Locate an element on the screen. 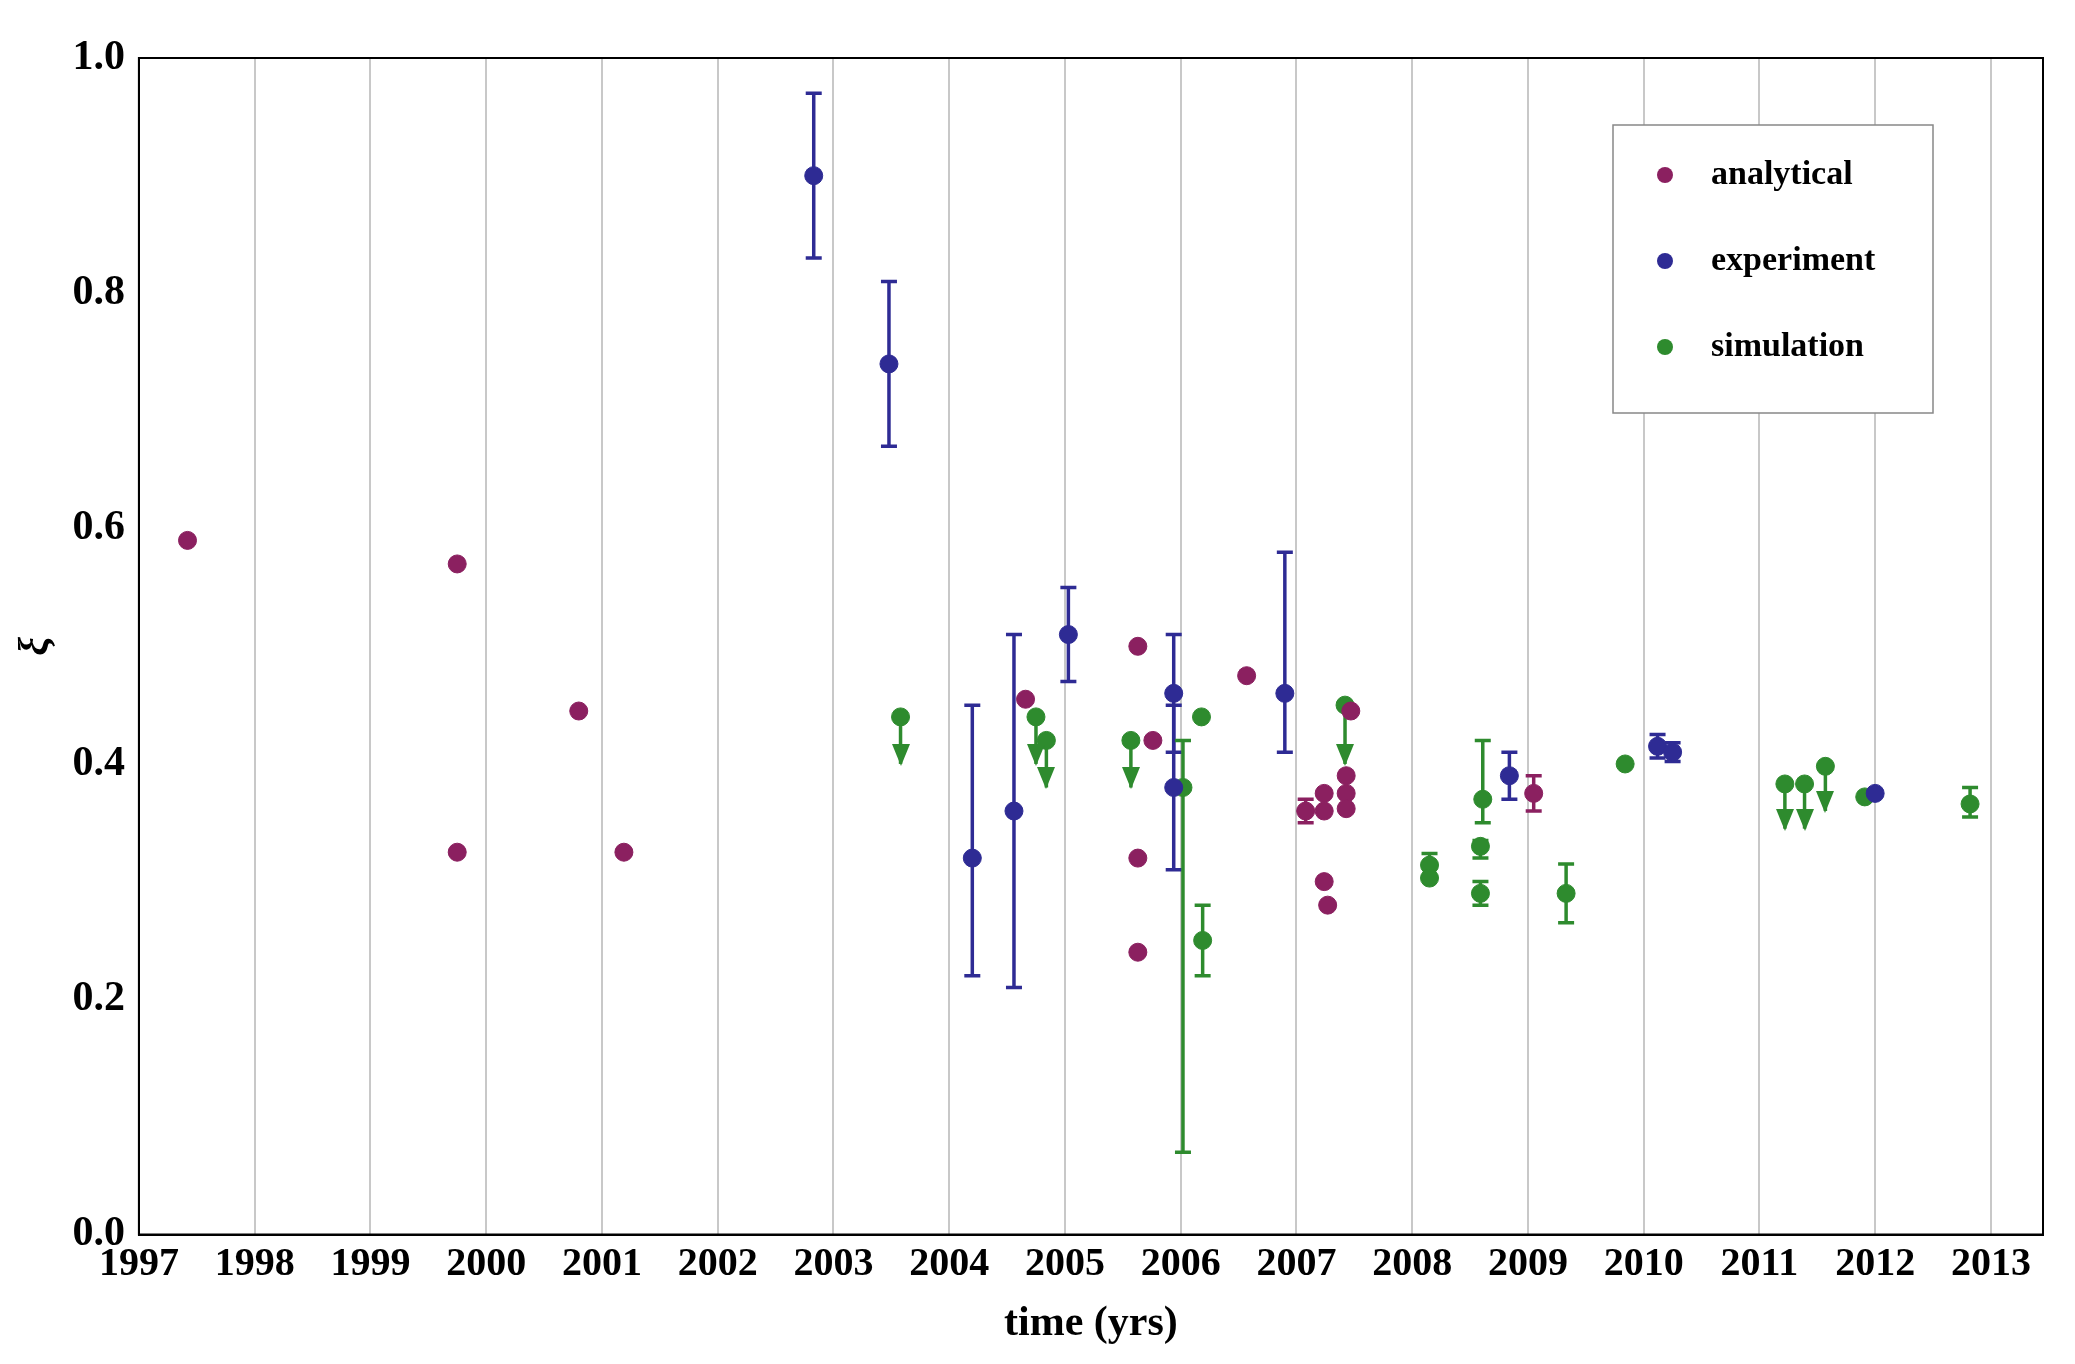 The height and width of the screenshot is (1364, 2075). x-tick-label: 2005 is located at coordinates (1064, 1261).